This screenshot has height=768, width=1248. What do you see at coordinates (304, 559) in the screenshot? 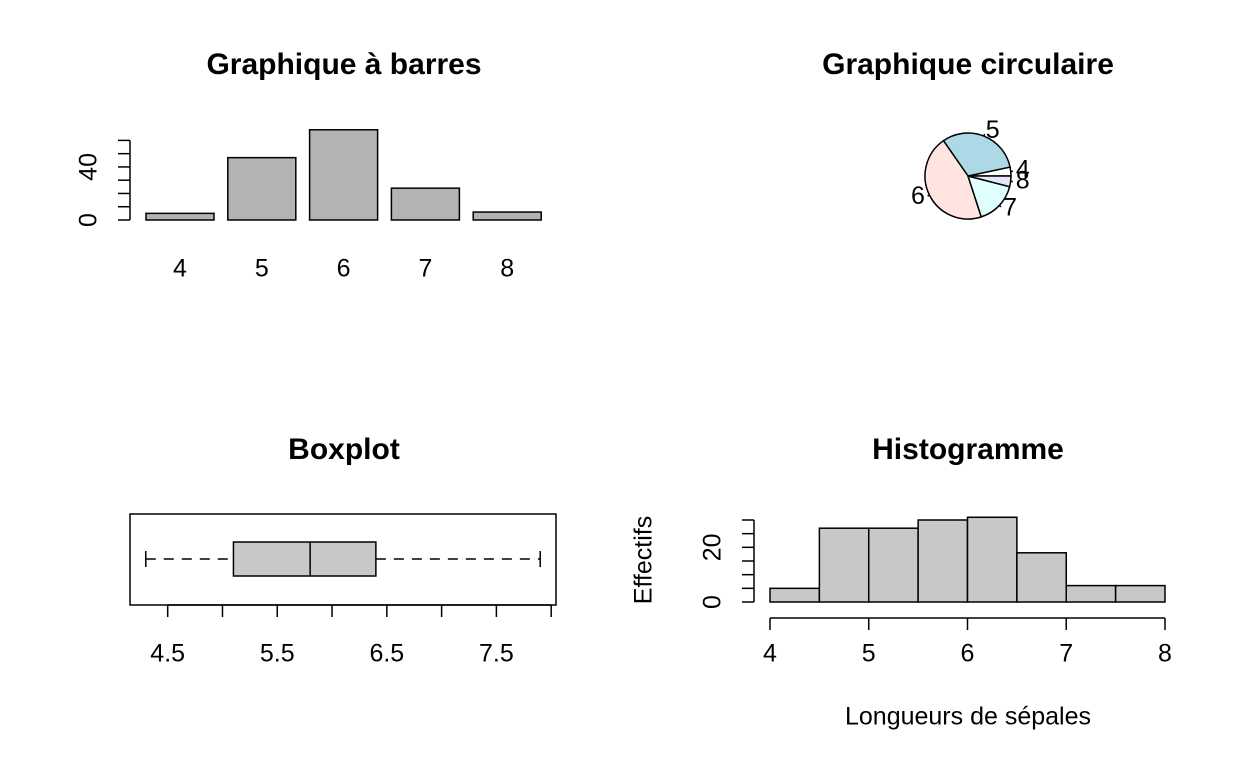
I see `box` at bounding box center [304, 559].